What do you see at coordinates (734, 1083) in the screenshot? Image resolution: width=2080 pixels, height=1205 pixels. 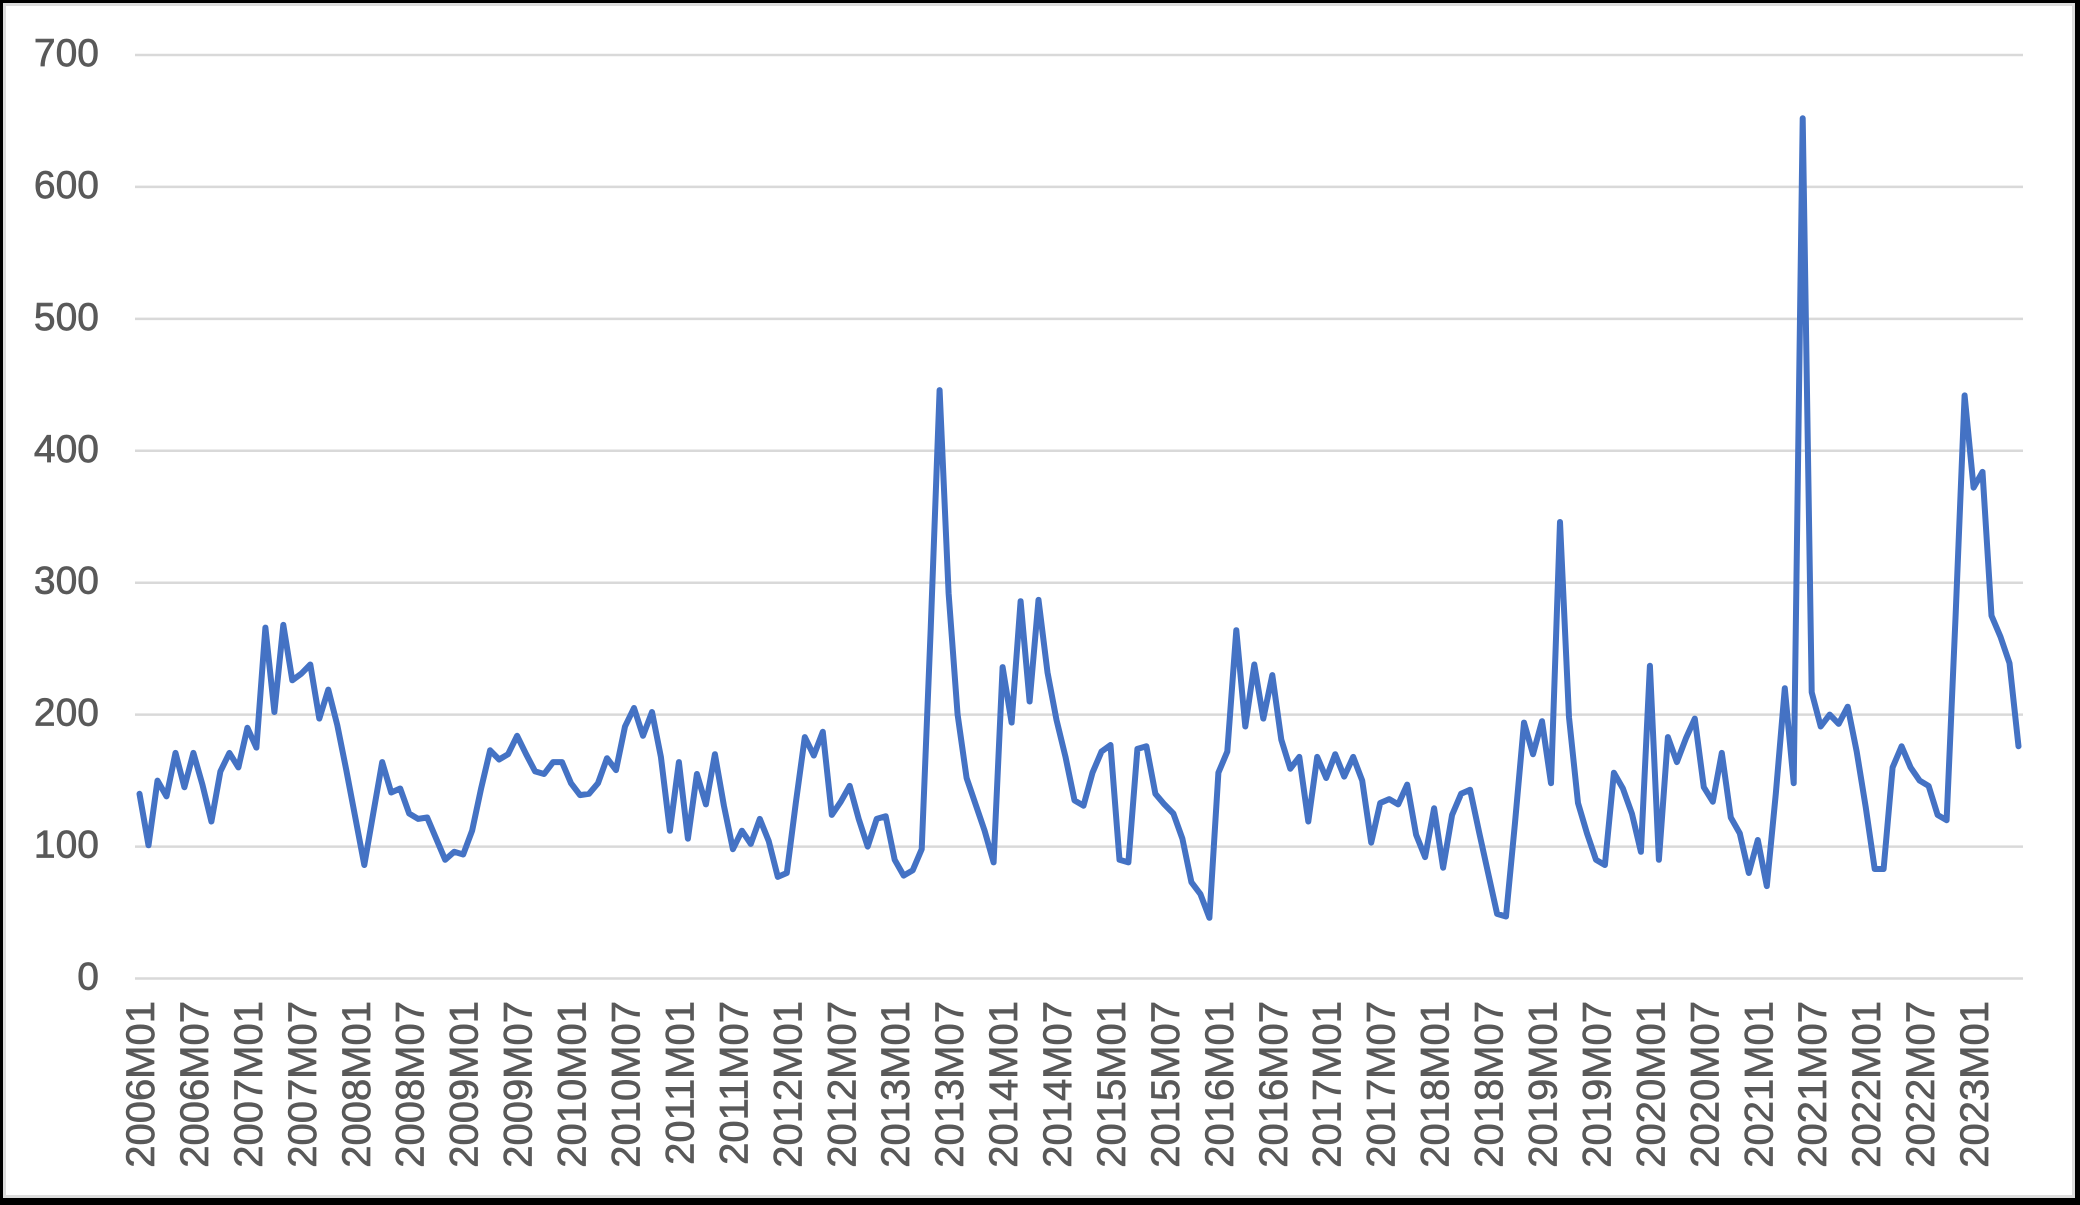 I see `svg-text: 2011M07` at bounding box center [734, 1083].